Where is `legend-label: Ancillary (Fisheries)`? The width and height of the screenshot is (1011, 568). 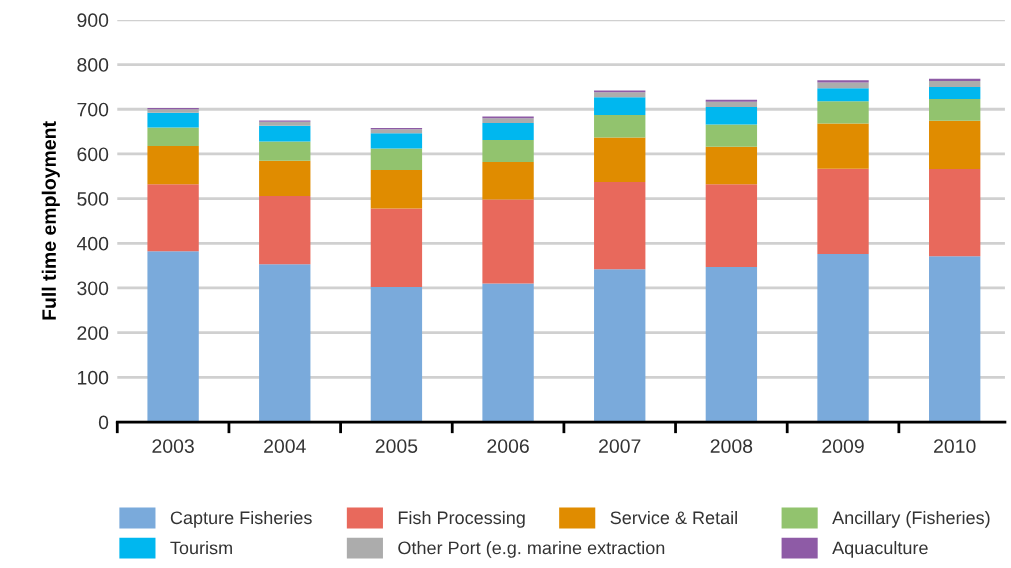
legend-label: Ancillary (Fisheries) is located at coordinates (911, 519).